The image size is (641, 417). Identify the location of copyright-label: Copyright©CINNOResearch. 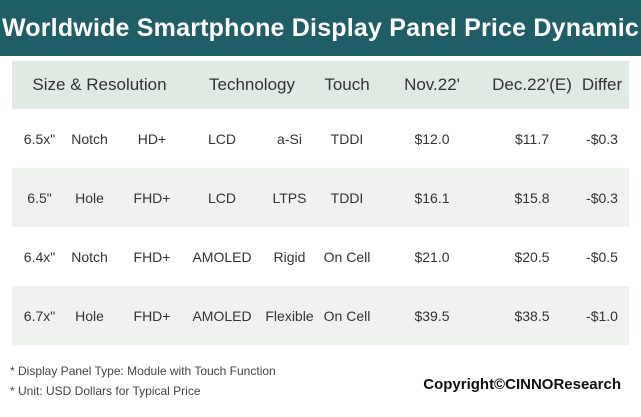
(522, 384).